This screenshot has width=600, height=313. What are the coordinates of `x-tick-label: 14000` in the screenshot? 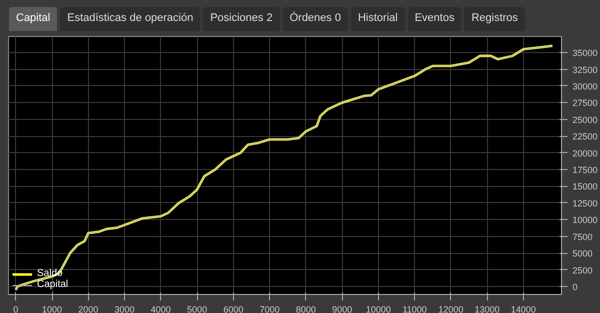 It's located at (523, 308).